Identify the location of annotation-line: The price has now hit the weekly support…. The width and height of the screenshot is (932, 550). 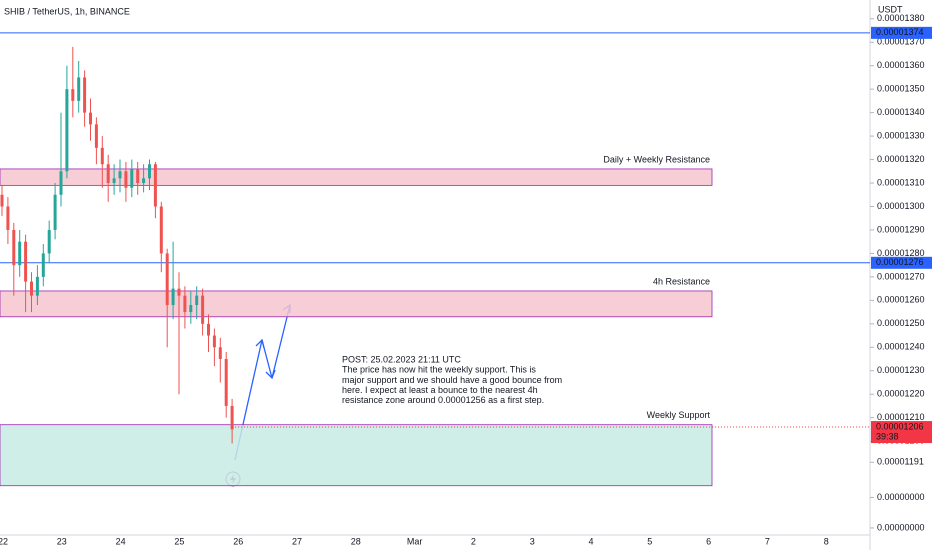
(439, 370).